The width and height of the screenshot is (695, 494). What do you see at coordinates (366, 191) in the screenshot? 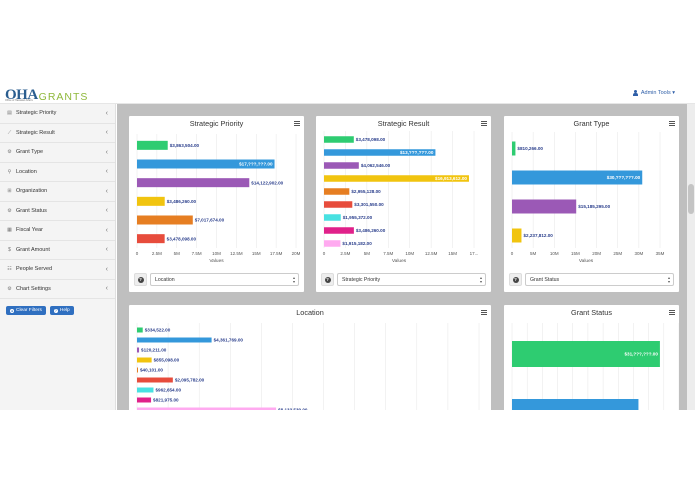
I see `data-label: $2,955,128.00` at bounding box center [366, 191].